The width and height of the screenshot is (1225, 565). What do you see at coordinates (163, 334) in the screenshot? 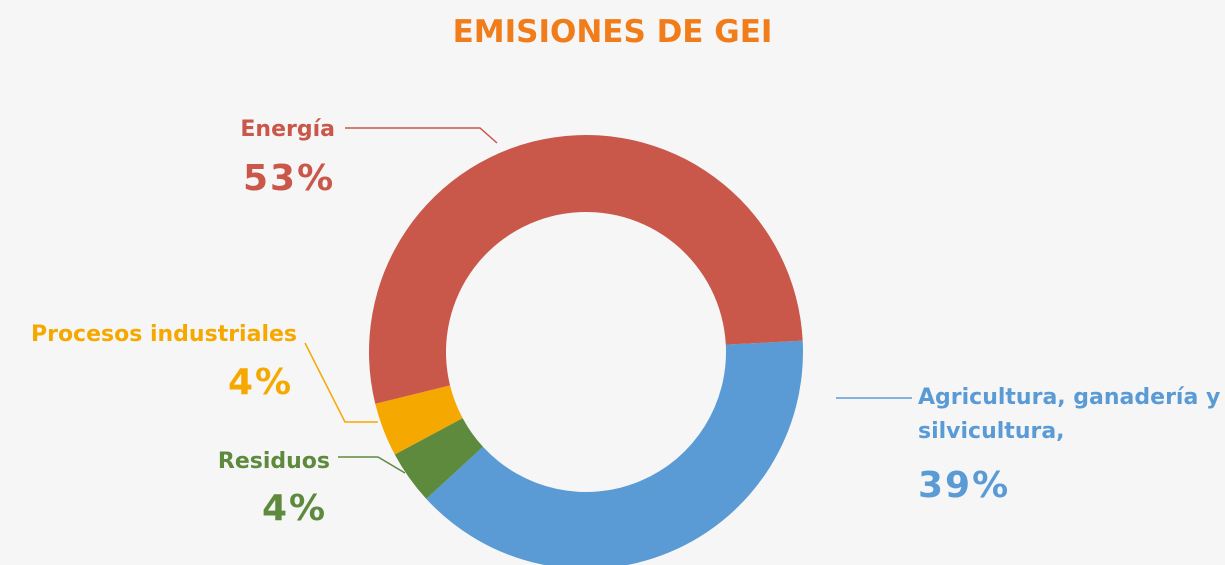
I see `slice-label: Procesos industriales` at bounding box center [163, 334].